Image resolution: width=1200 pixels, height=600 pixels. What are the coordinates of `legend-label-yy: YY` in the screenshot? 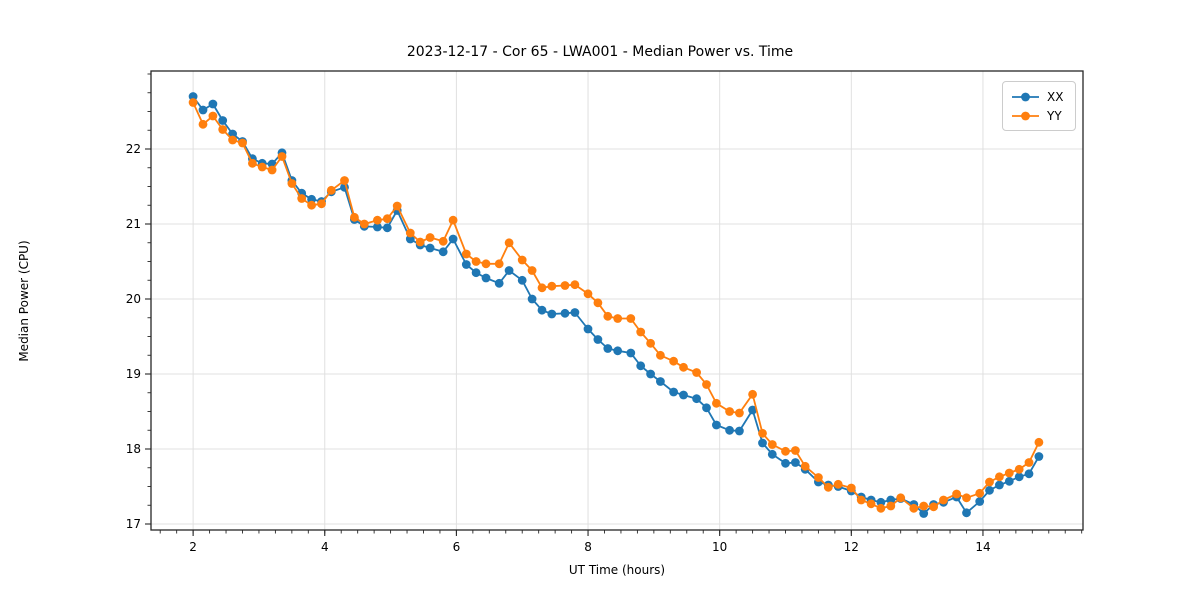 It's located at (1054, 115).